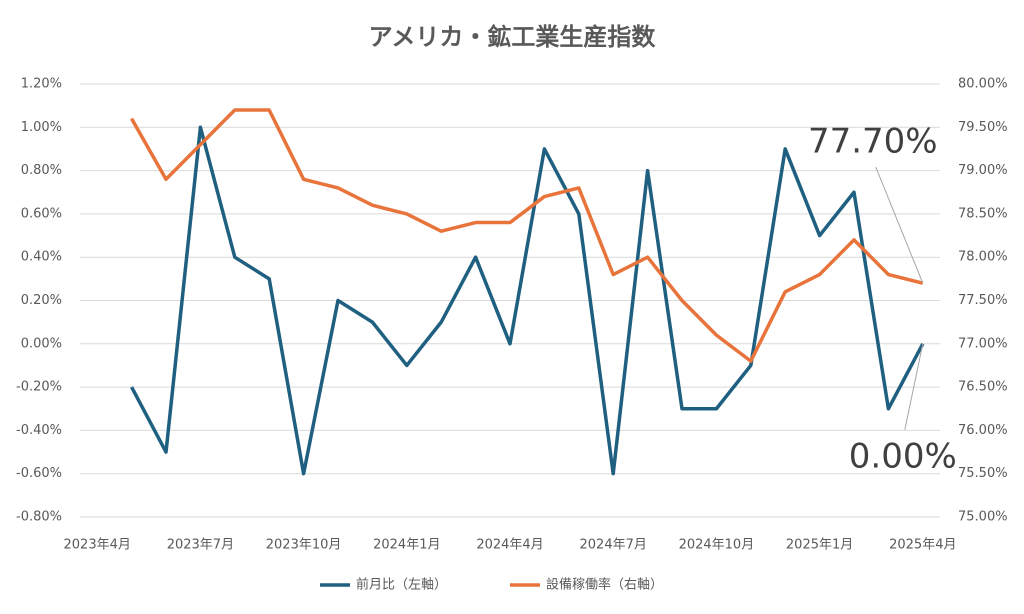 This screenshot has width=1024, height=614. I want to click on y-tick-label: -0.80%, so click(39, 517).